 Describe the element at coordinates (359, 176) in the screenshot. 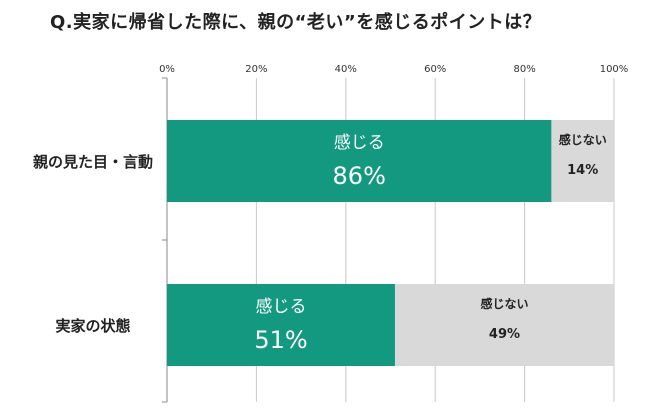

I see `data-label-value: 86%` at that location.